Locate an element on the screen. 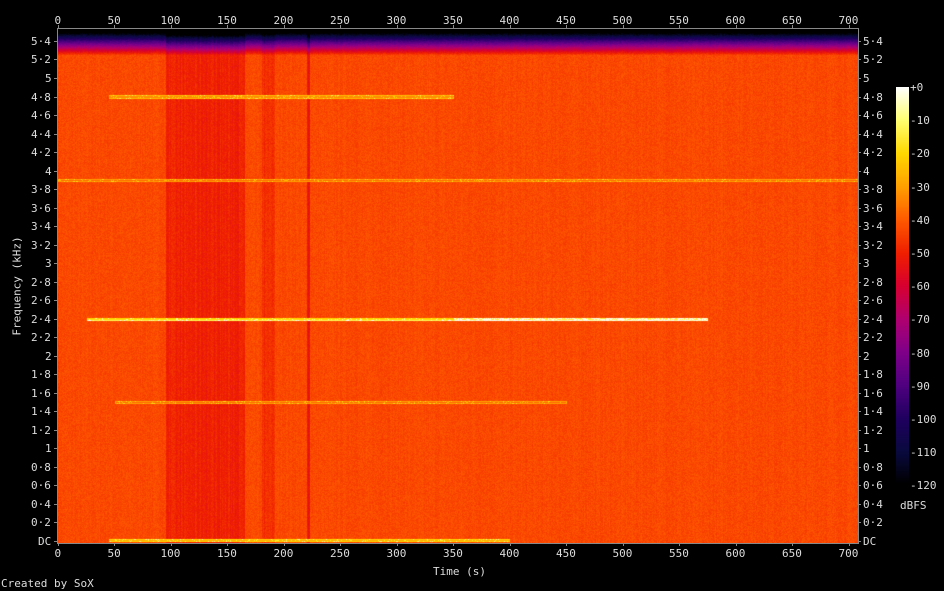 The width and height of the screenshot is (944, 591). x-tick-label-top: 450 is located at coordinates (565, 20).